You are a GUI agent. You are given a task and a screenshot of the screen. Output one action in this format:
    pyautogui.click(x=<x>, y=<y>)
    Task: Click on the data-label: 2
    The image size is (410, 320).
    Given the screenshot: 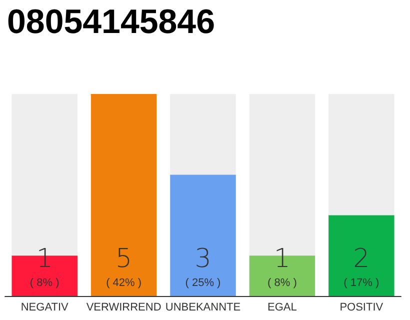 What is the action you would take?
    pyautogui.click(x=361, y=259)
    